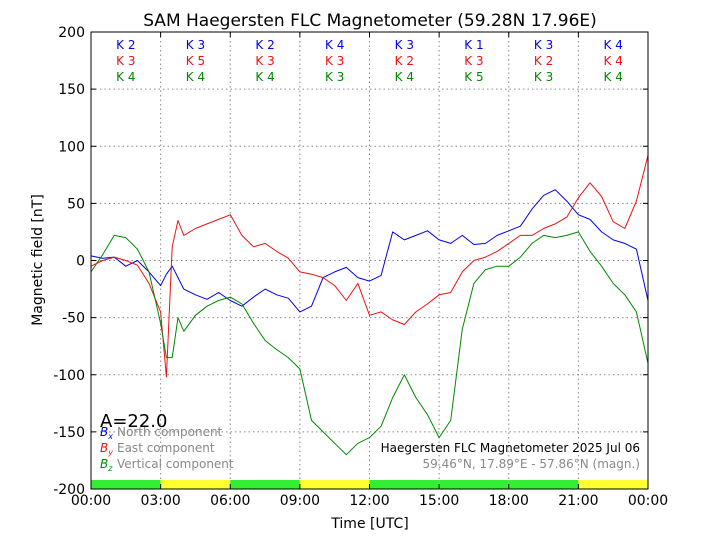 The image size is (720, 540). What do you see at coordinates (106, 449) in the screenshot?
I see `legend-symbol: By` at bounding box center [106, 449].